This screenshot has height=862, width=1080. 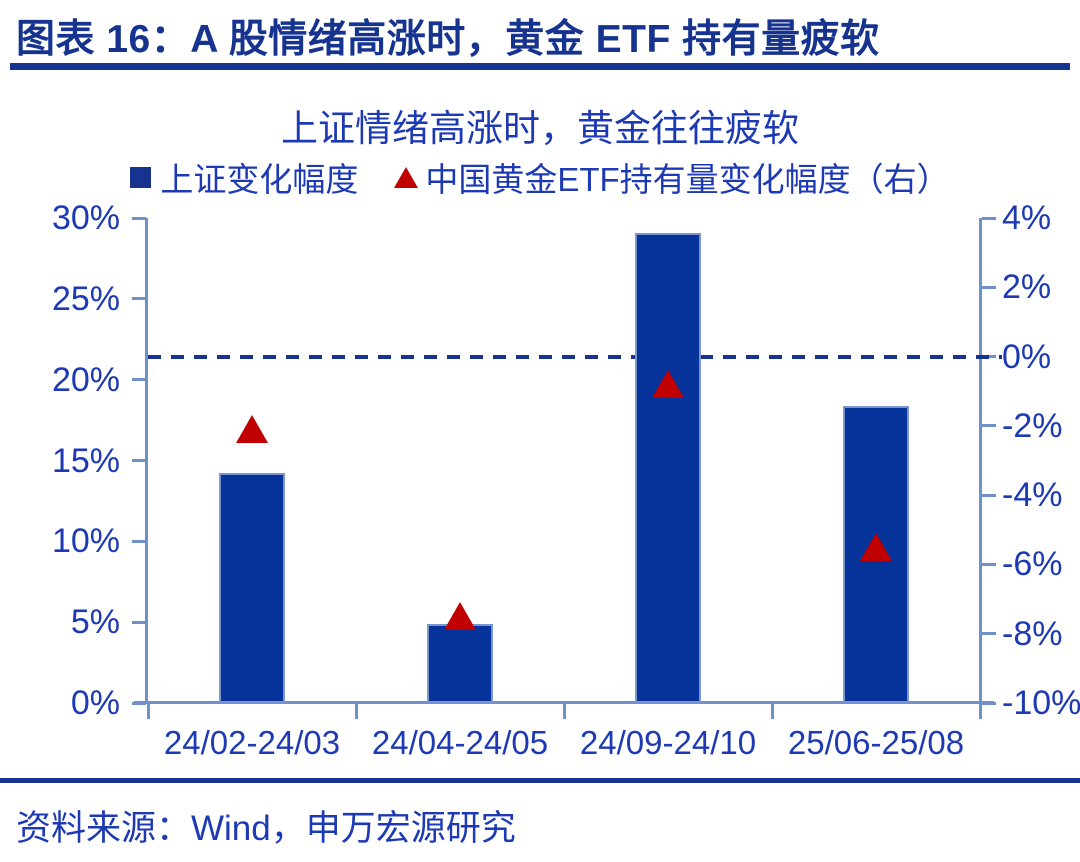 What do you see at coordinates (1027, 356) in the screenshot?
I see `right-axis-tick-label: 0%` at bounding box center [1027, 356].